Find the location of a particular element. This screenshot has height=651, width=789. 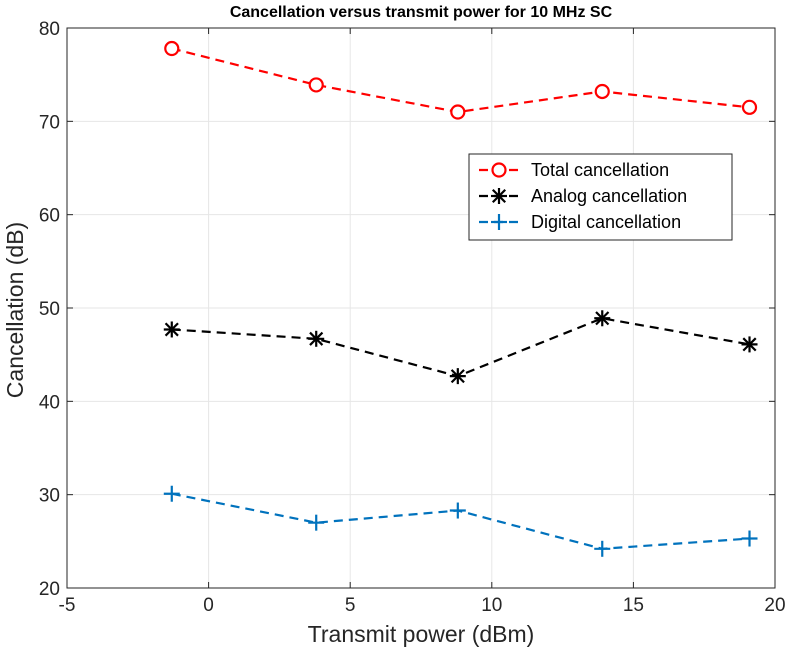

legend-item-digital-cancellation: Digital cancellation is located at coordinates (580, 222).